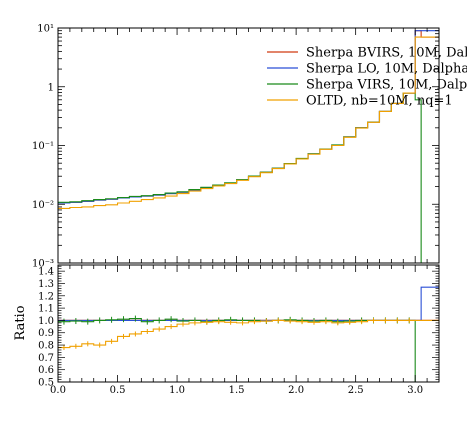  What do you see at coordinates (46, 321) in the screenshot?
I see `y-tick-label: 1.0` at bounding box center [46, 321].